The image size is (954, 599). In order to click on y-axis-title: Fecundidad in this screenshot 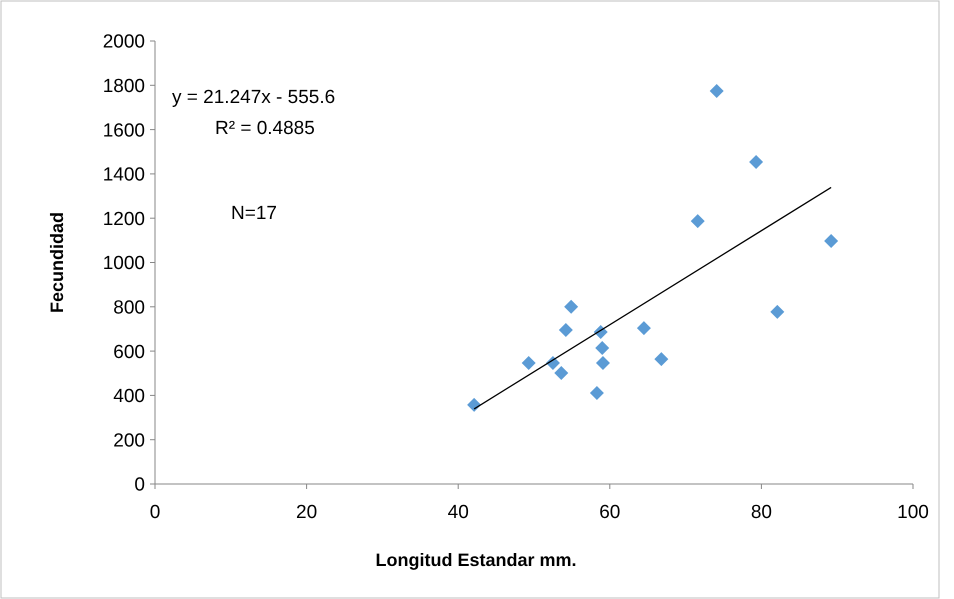, I will do `click(57, 263)`.